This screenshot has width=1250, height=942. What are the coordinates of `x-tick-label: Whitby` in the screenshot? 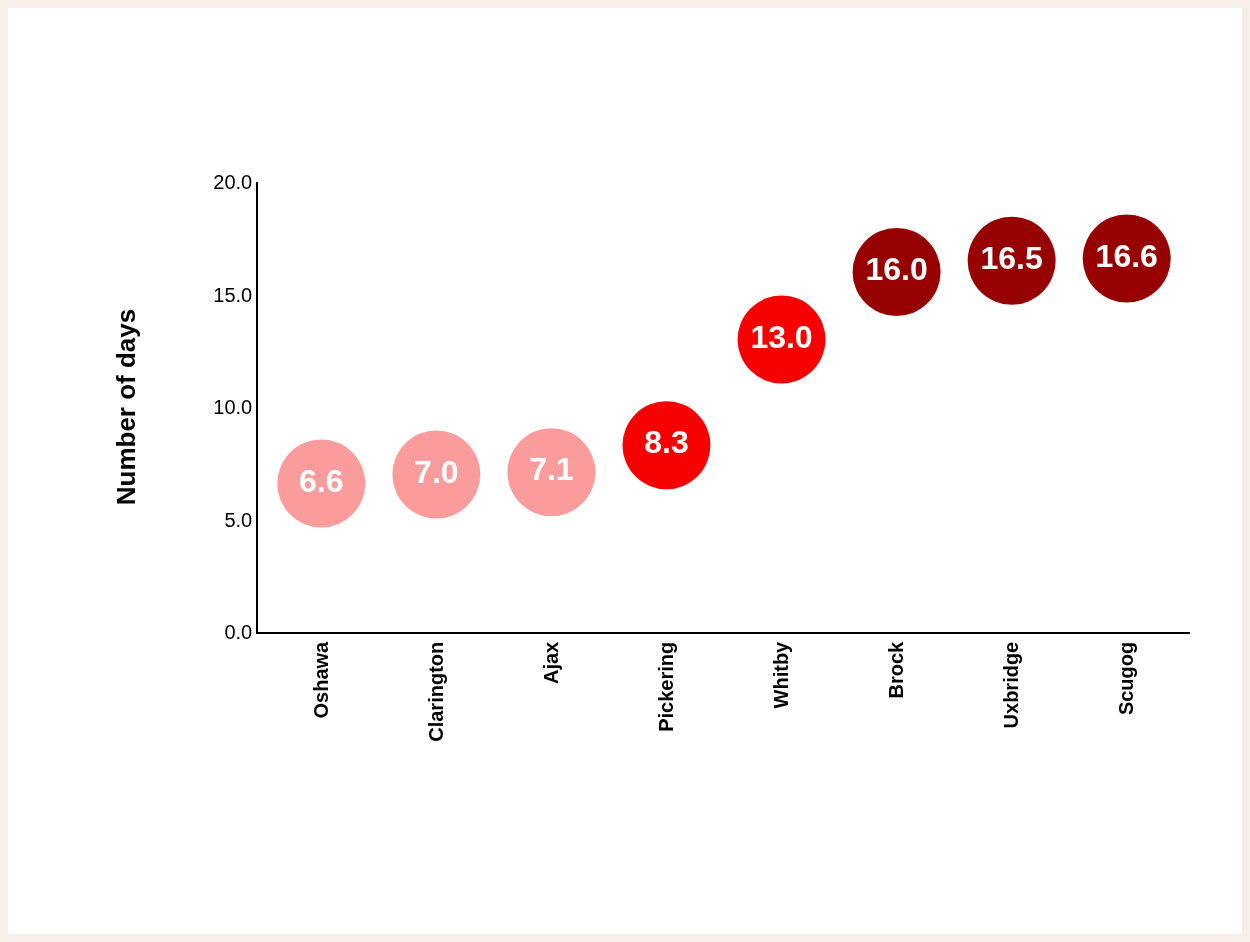 It's located at (781, 674).